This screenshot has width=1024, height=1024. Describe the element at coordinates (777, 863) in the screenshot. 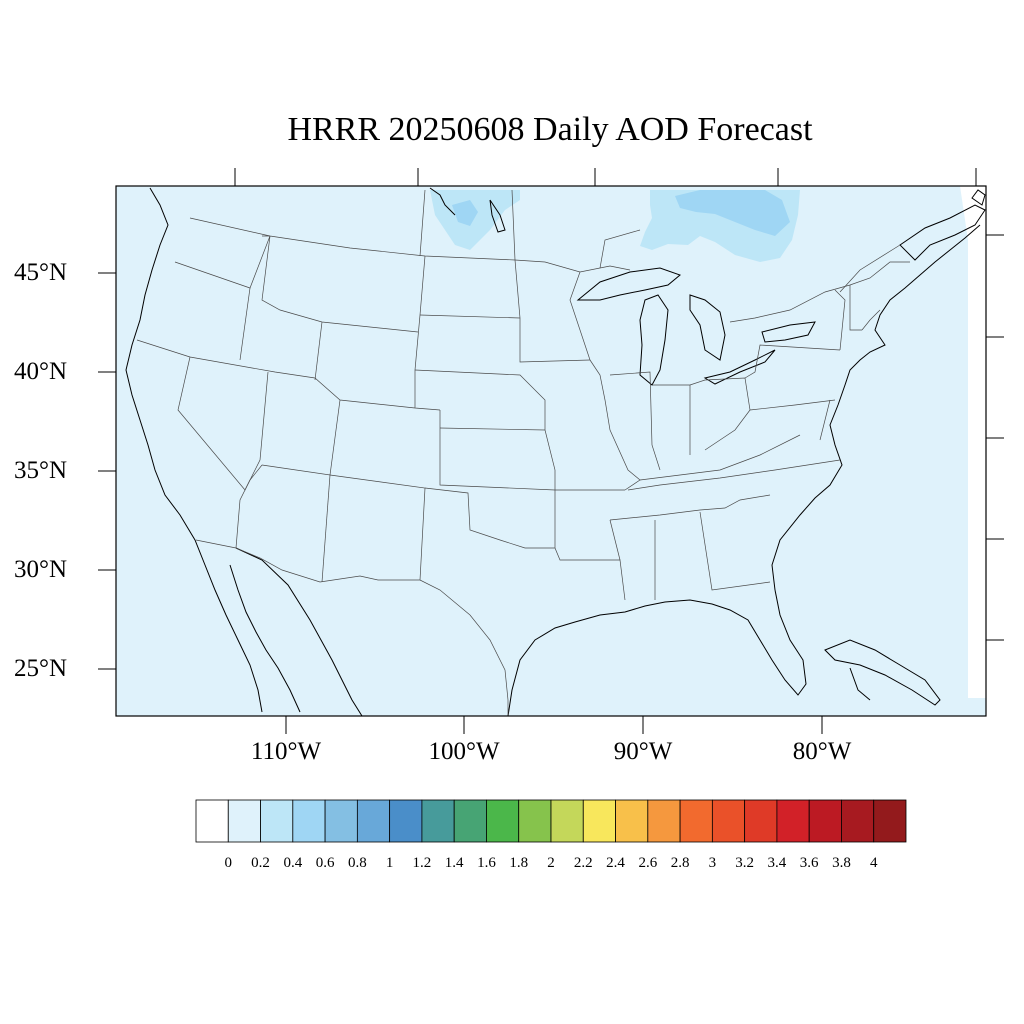

I see `colorbar-tick-label: 3.4` at that location.